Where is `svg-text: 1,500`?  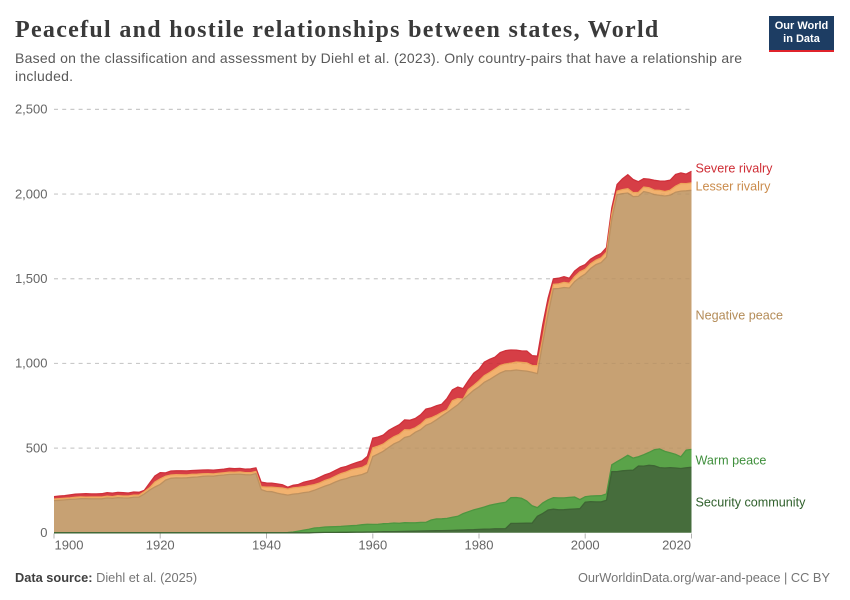 svg-text: 1,500 is located at coordinates (31, 278).